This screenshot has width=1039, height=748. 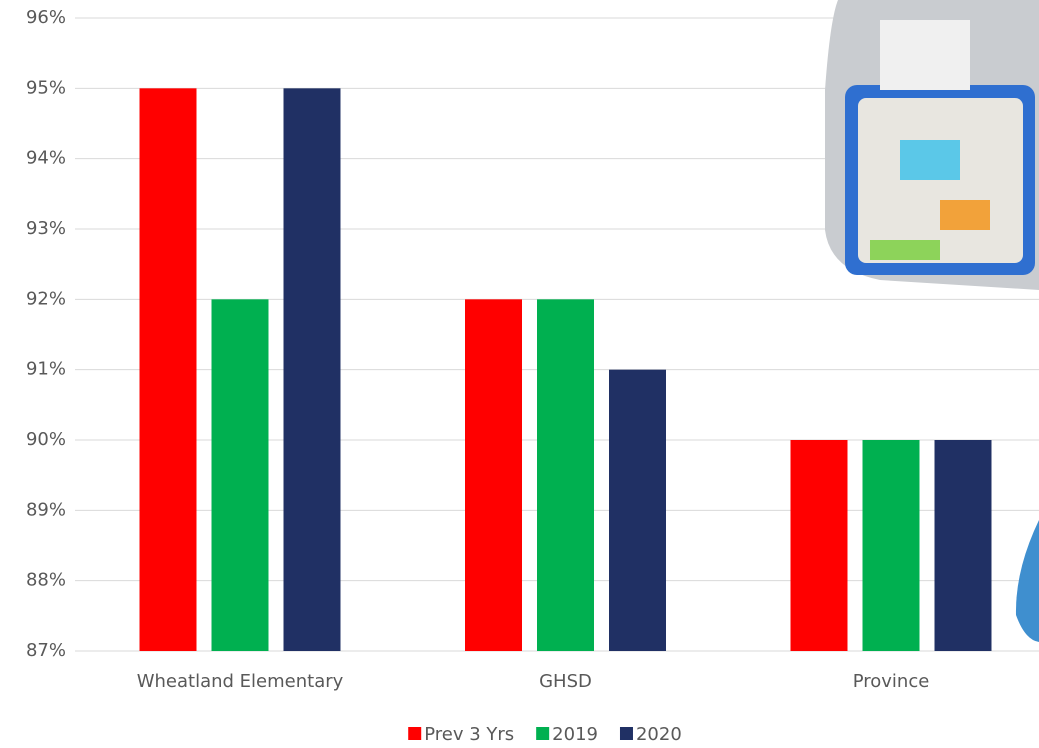 What do you see at coordinates (46, 17) in the screenshot?
I see `y-tick-label: 96%` at bounding box center [46, 17].